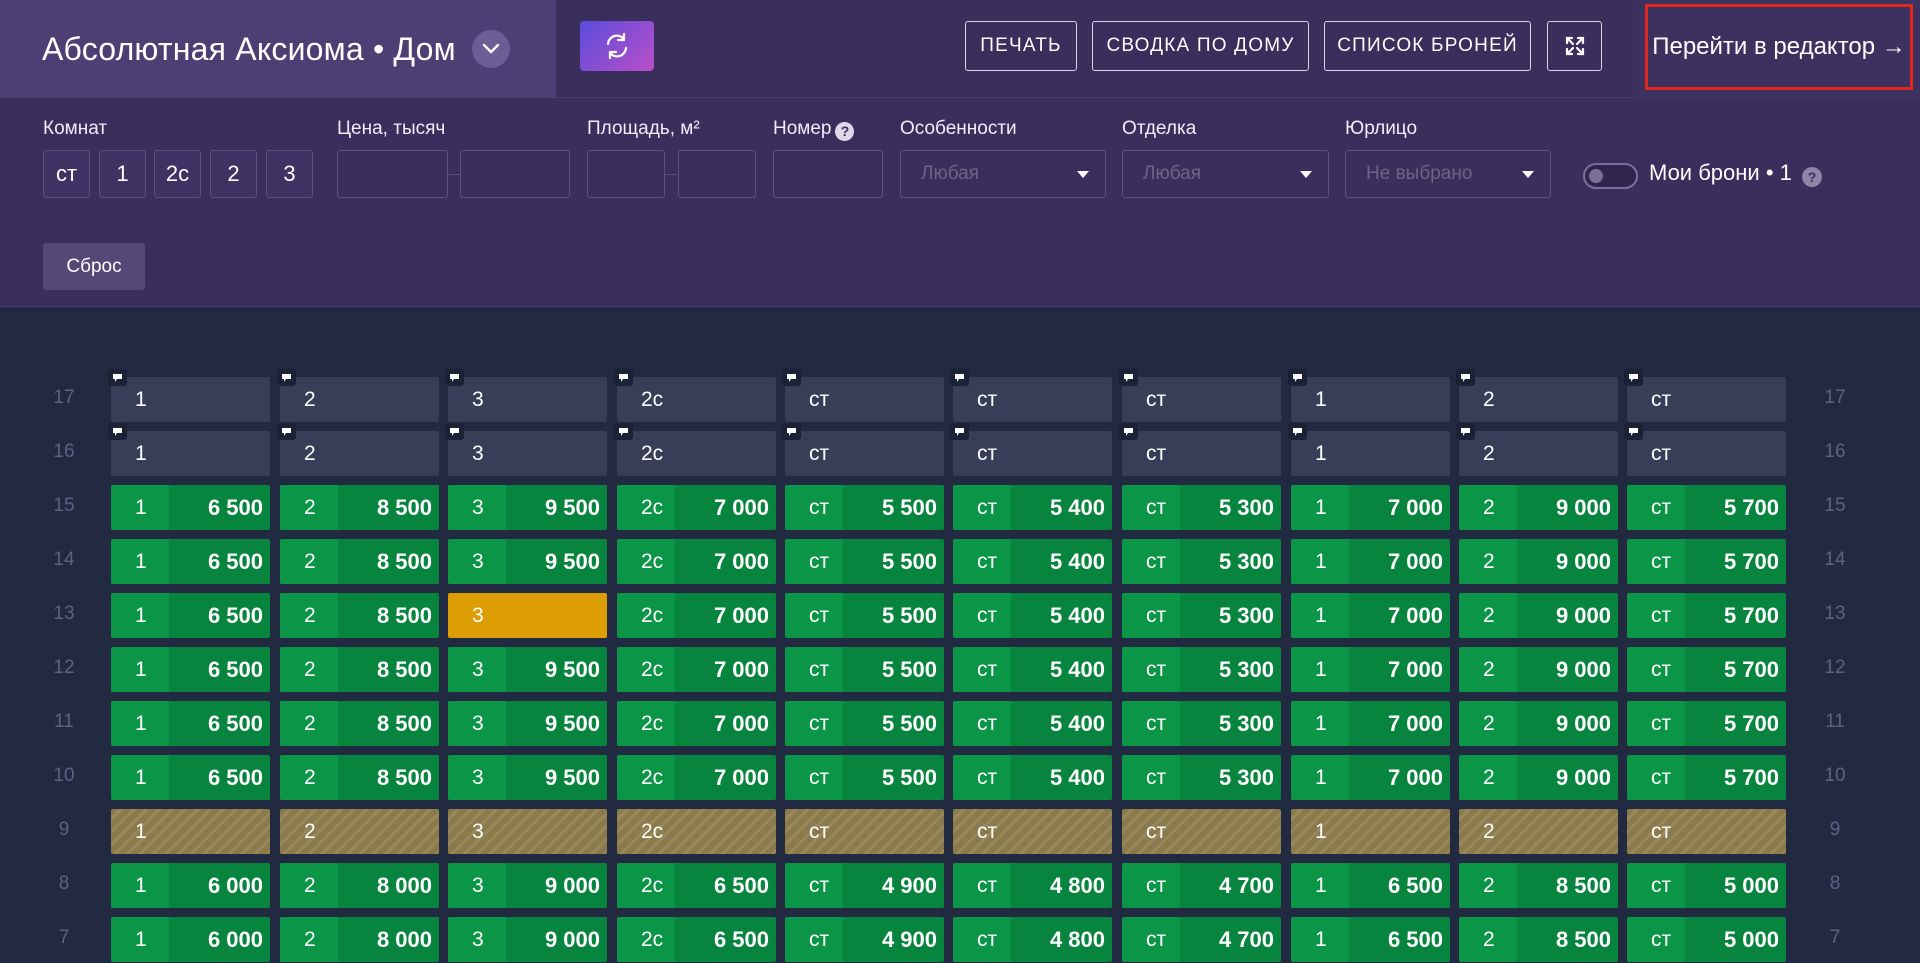 The height and width of the screenshot is (963, 1920). What do you see at coordinates (696, 939) in the screenshot?
I see `apartment-cell: 2с 6 500` at bounding box center [696, 939].